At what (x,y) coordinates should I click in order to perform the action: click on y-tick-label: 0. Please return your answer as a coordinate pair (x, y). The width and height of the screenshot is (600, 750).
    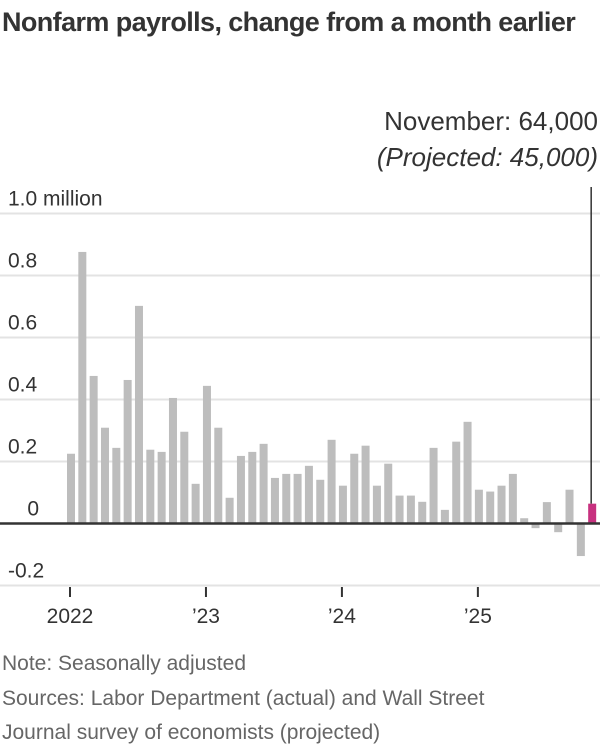
    Looking at the image, I should click on (33, 509).